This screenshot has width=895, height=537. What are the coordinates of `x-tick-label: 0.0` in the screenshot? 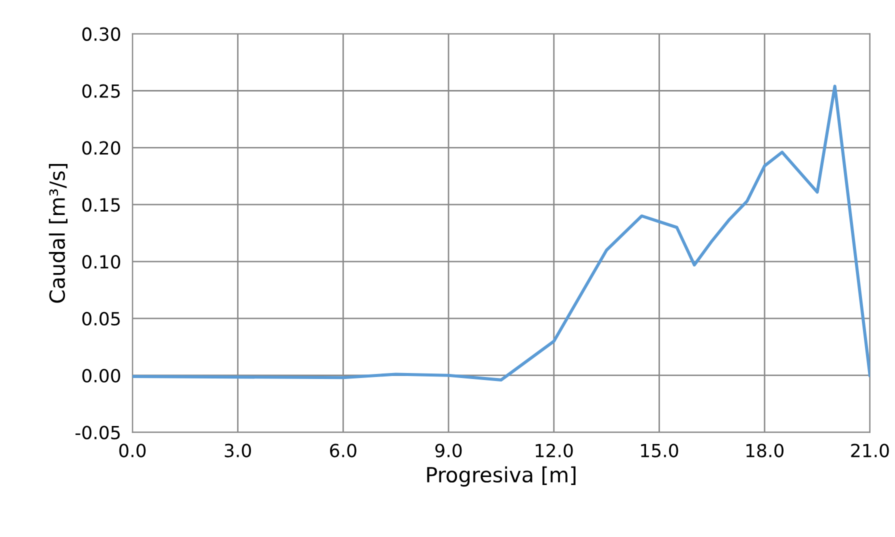 It's located at (132, 451).